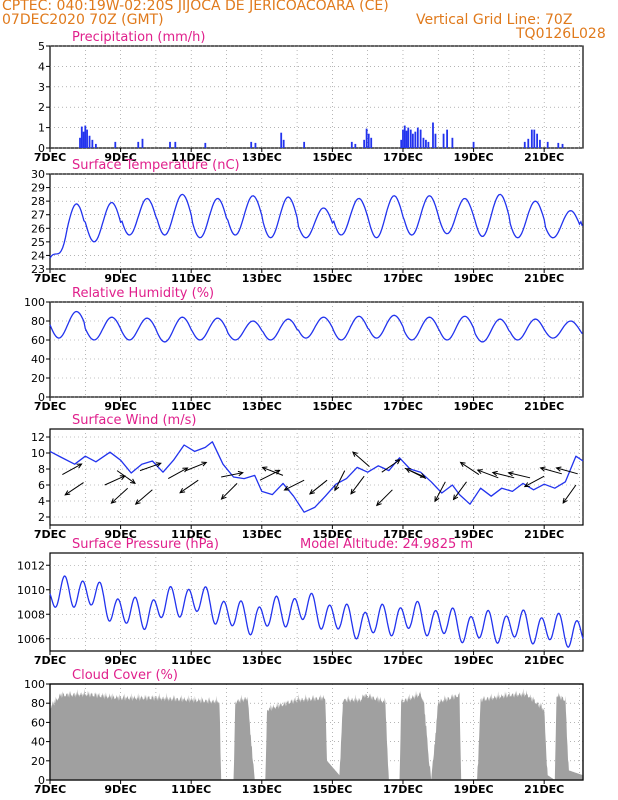 This screenshot has width=618, height=800. Describe the element at coordinates (41, 66) in the screenshot. I see `panel-1-ytick-label: 4` at that location.